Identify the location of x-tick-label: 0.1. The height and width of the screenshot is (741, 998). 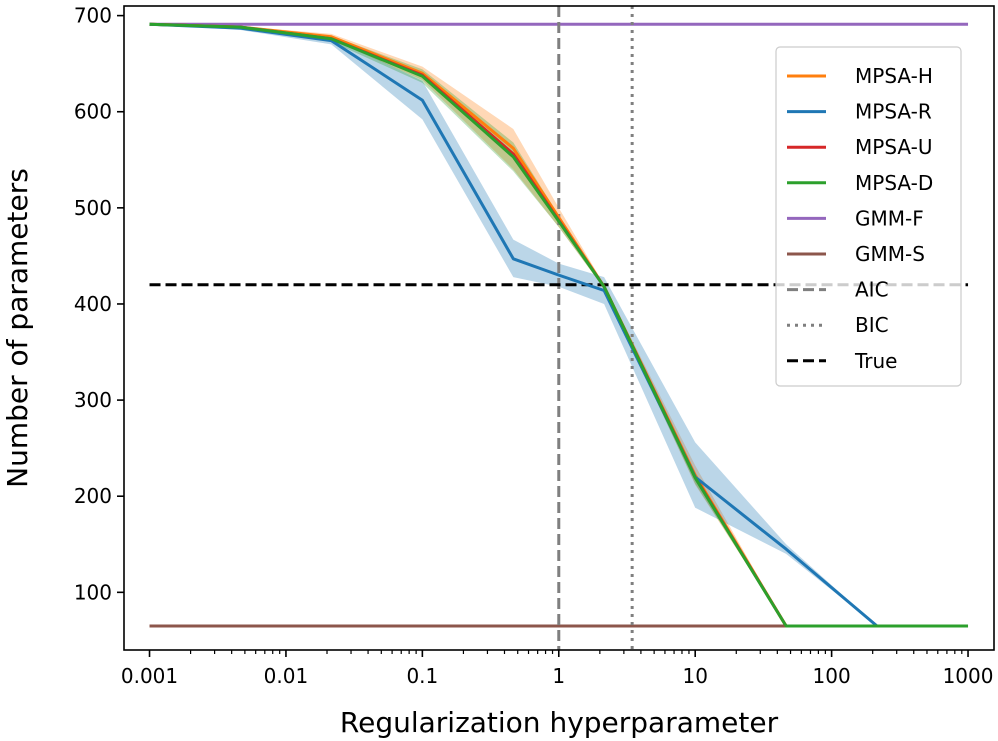
(422, 676).